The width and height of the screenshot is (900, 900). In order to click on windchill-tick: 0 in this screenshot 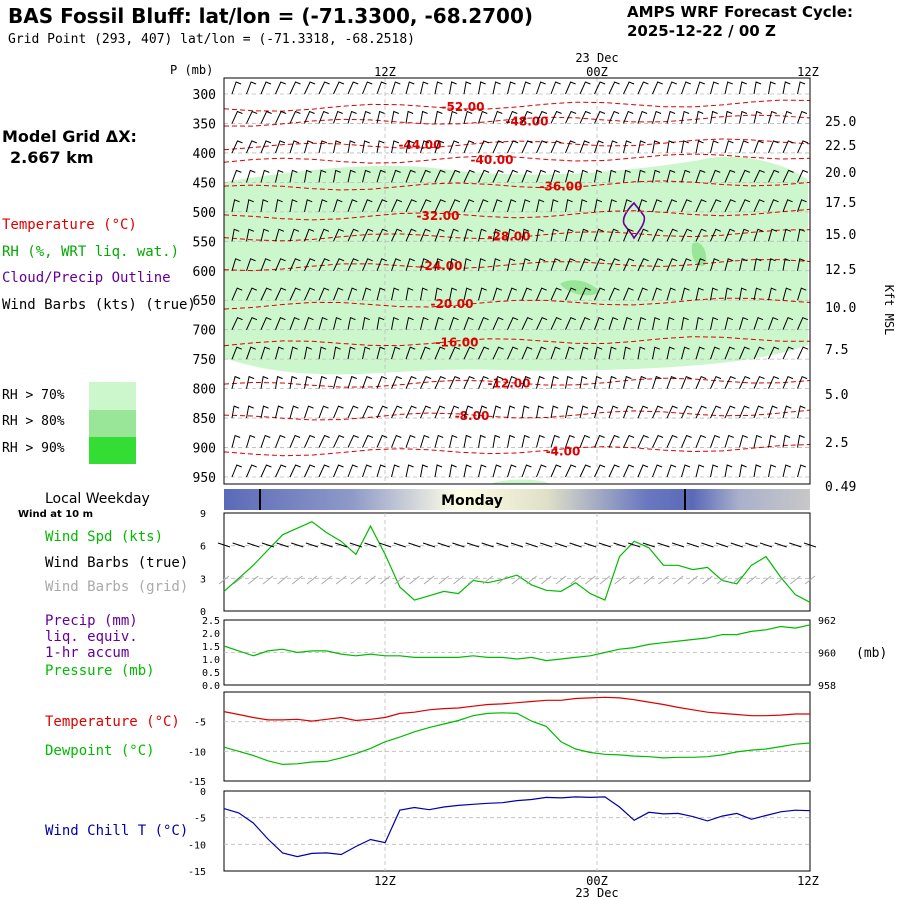, I will do `click(203, 792)`.